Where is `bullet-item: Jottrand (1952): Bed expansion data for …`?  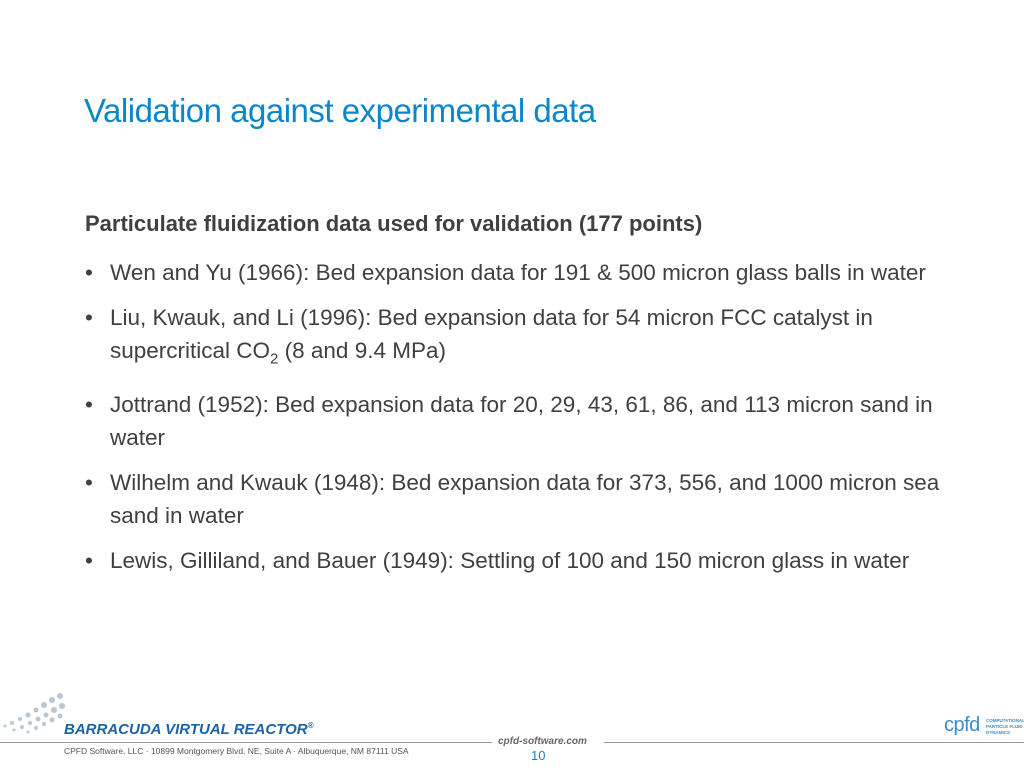
bullet-item: Jottrand (1952): Bed expansion data for … is located at coordinates (520, 421).